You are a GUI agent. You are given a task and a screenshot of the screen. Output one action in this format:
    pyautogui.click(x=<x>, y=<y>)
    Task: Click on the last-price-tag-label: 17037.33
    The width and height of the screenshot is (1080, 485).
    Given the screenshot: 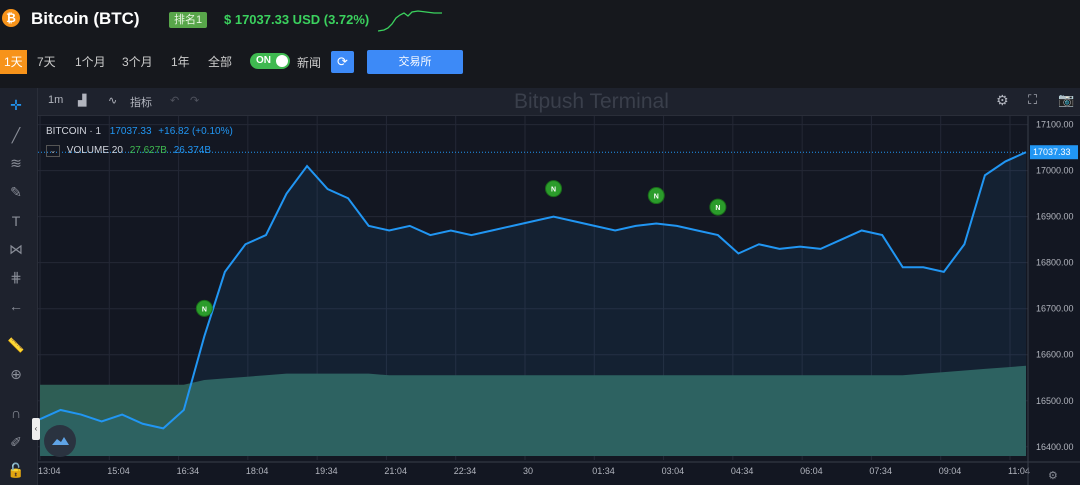 What is the action you would take?
    pyautogui.click(x=1052, y=152)
    